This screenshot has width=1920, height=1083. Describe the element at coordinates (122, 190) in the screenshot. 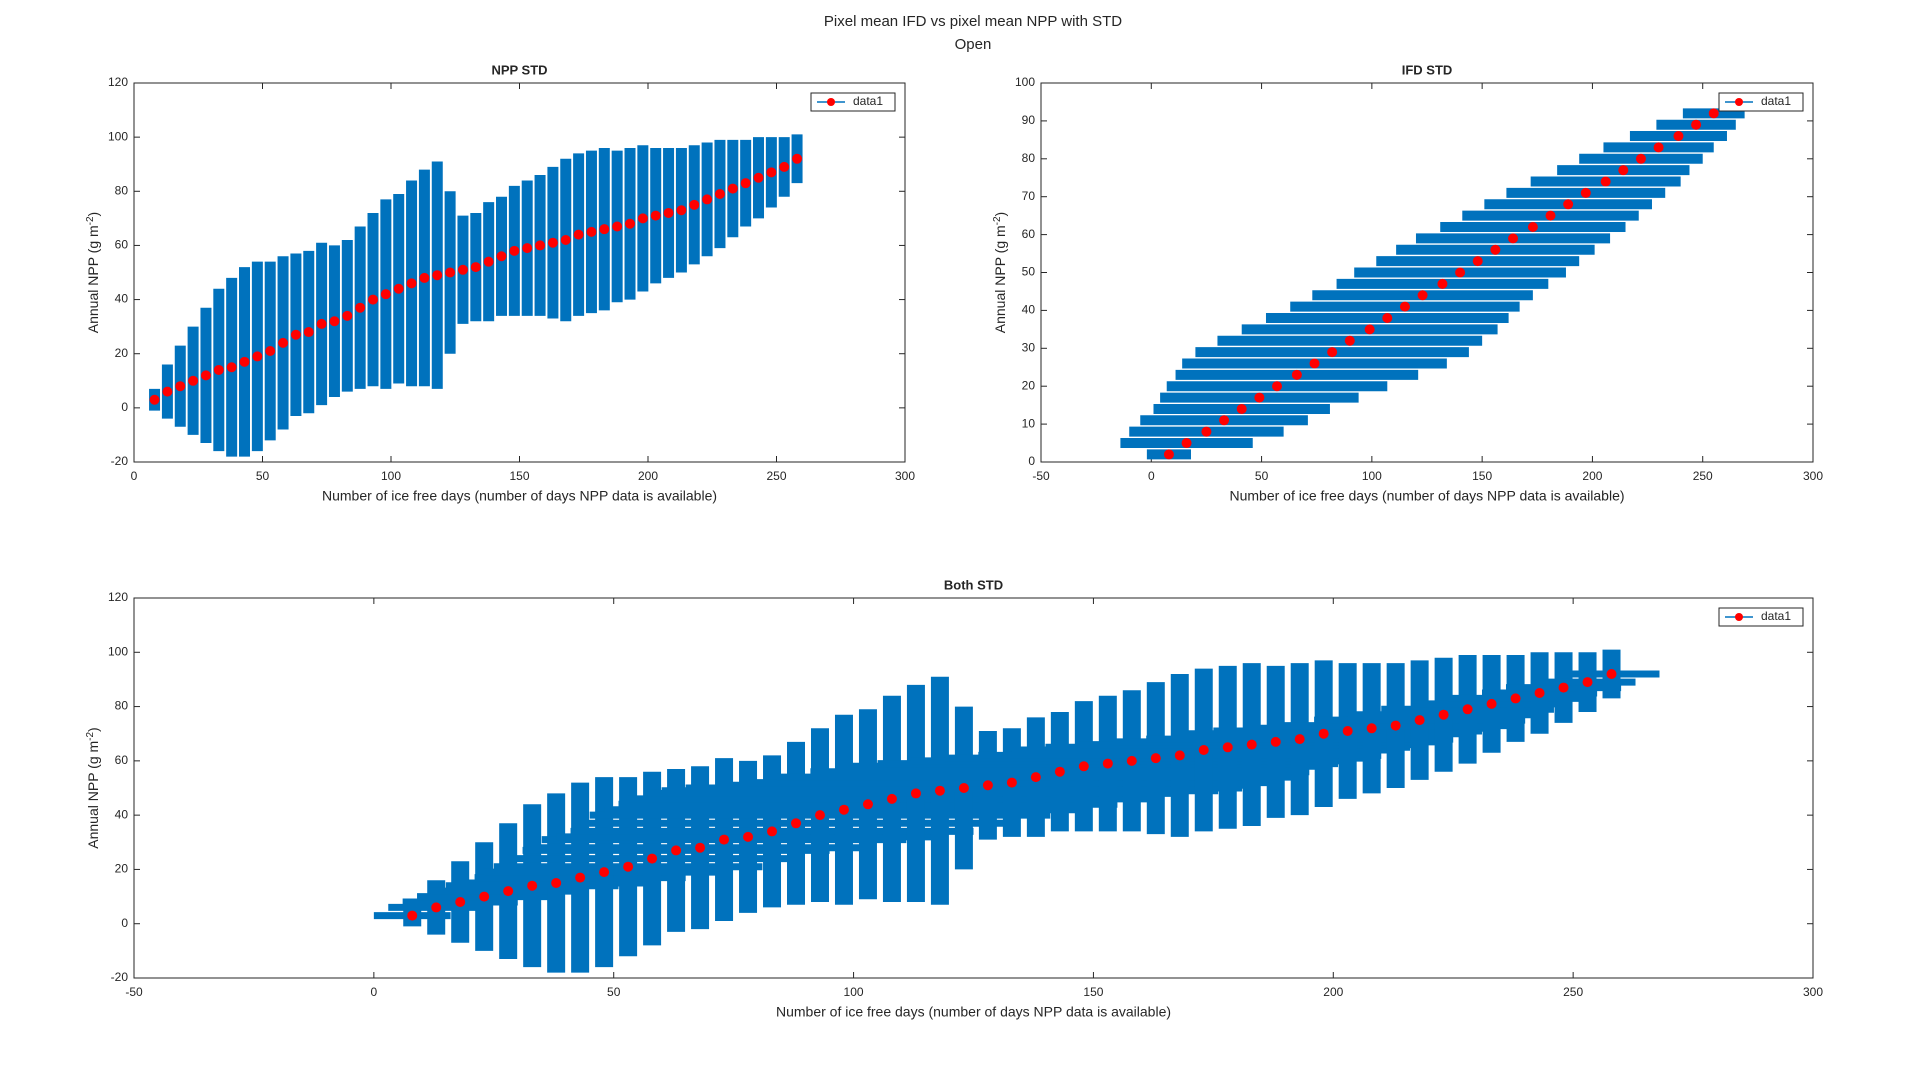

I see `y-tick-label: 80` at that location.